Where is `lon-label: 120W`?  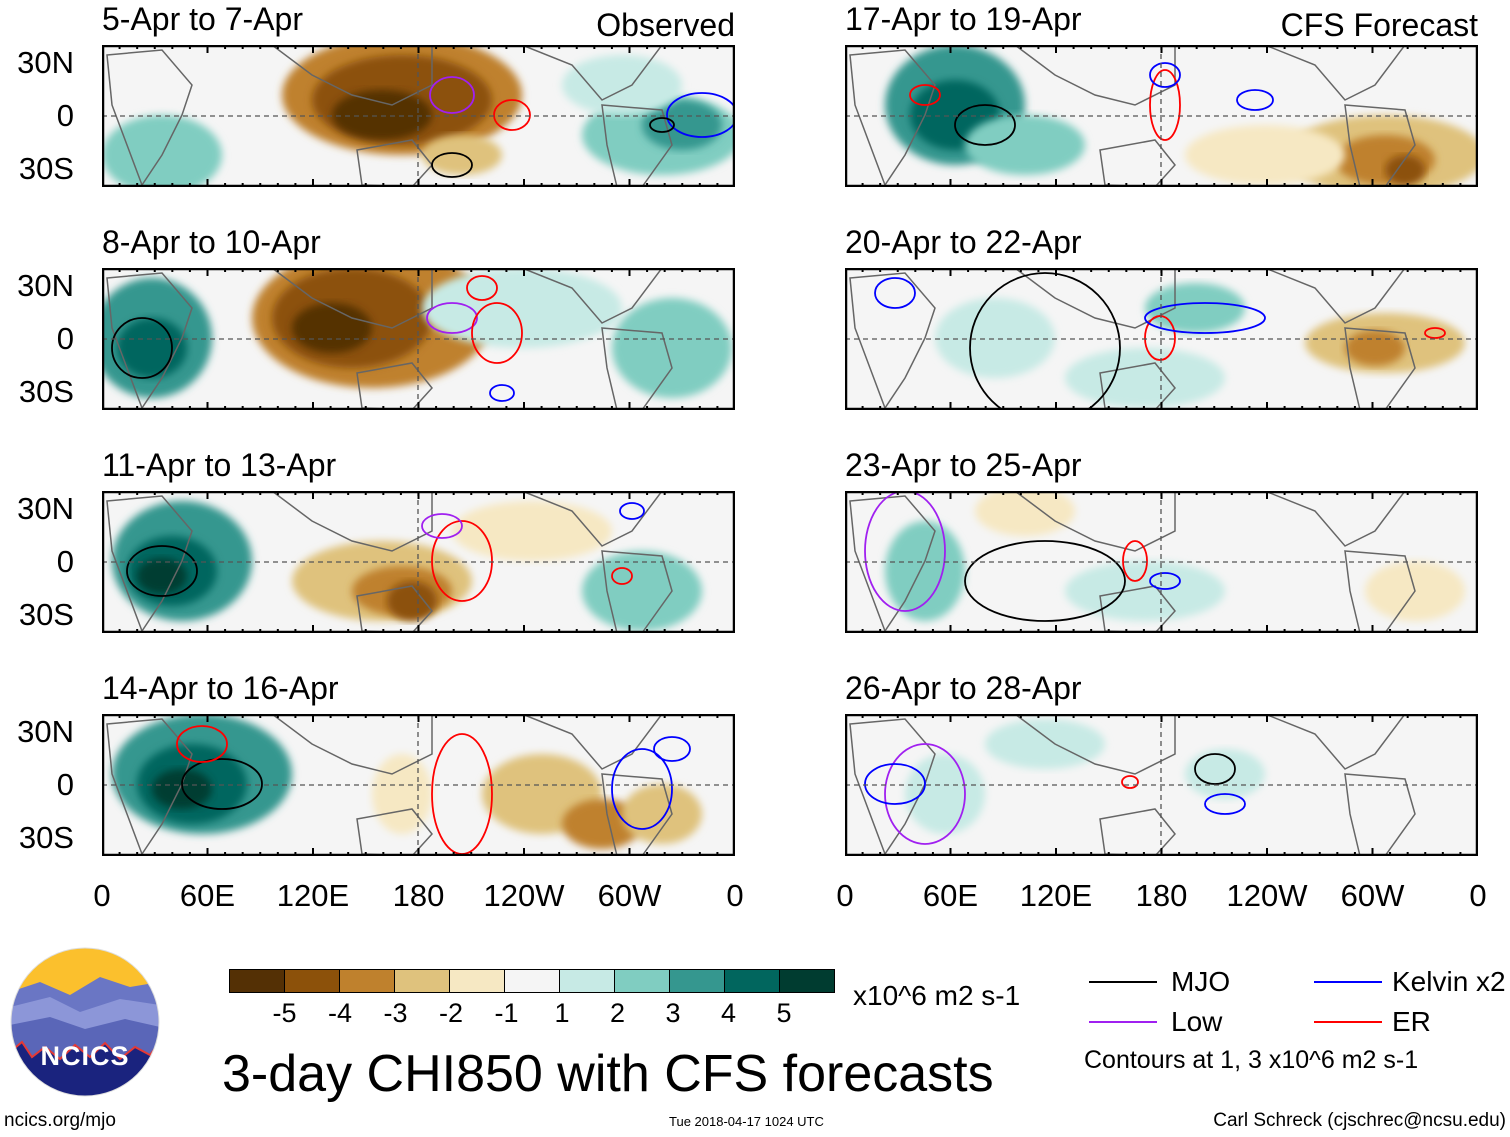
lon-label: 120W is located at coordinates (524, 895).